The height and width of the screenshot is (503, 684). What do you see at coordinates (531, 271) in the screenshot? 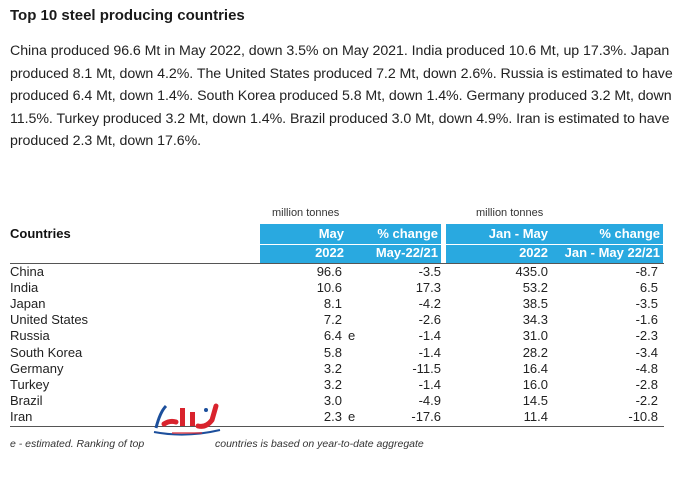
I see `jan-may-2022-cell: 435.0` at bounding box center [531, 271].